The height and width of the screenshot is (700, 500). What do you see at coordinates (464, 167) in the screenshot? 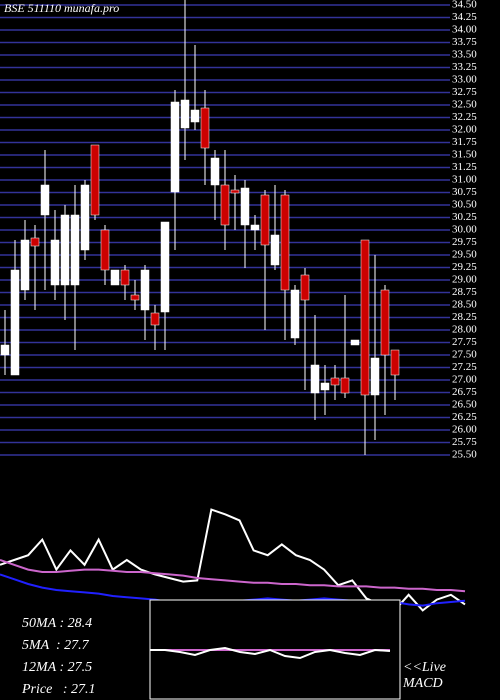
I see `y-tick-label: 31.25` at bounding box center [464, 167].